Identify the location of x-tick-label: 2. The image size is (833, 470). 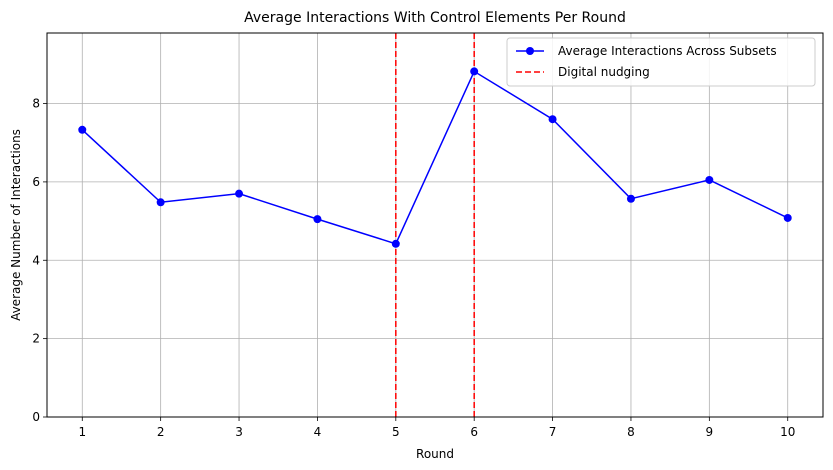
(161, 432).